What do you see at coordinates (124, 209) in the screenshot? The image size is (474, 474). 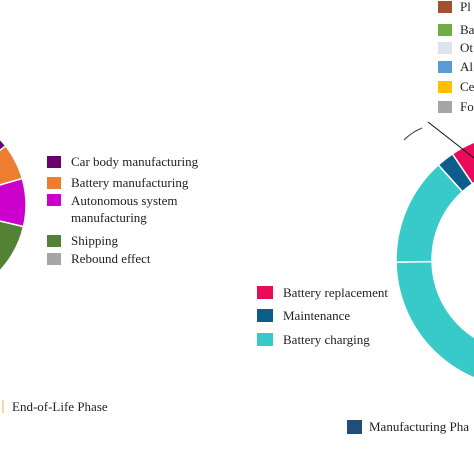 I see `left-legend-label-autonomous-system: Autonomous system manufacturing` at bounding box center [124, 209].